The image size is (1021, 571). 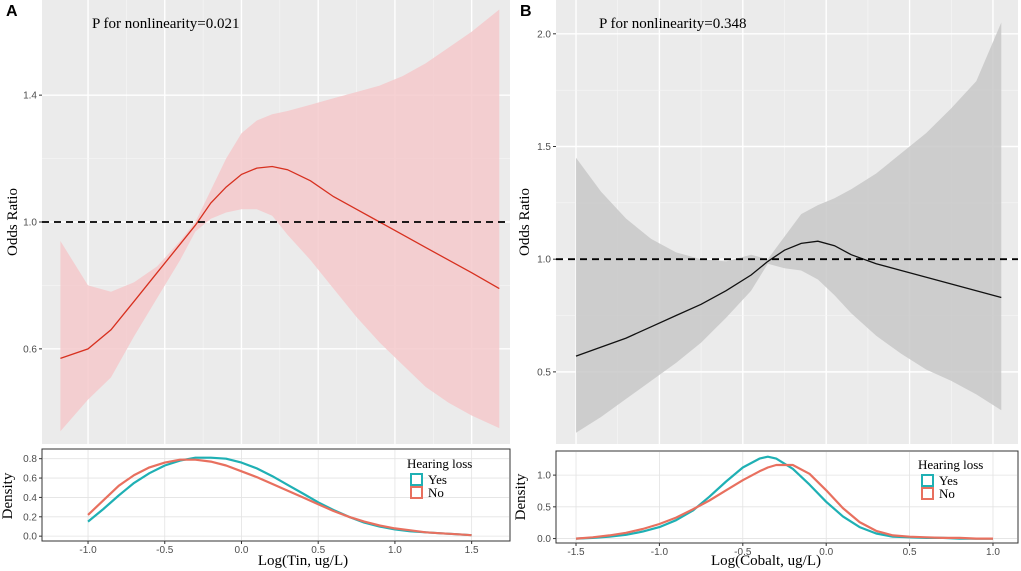 What do you see at coordinates (521, 496) in the screenshot?
I see `panel-b-density-y-label: Density` at bounding box center [521, 496].